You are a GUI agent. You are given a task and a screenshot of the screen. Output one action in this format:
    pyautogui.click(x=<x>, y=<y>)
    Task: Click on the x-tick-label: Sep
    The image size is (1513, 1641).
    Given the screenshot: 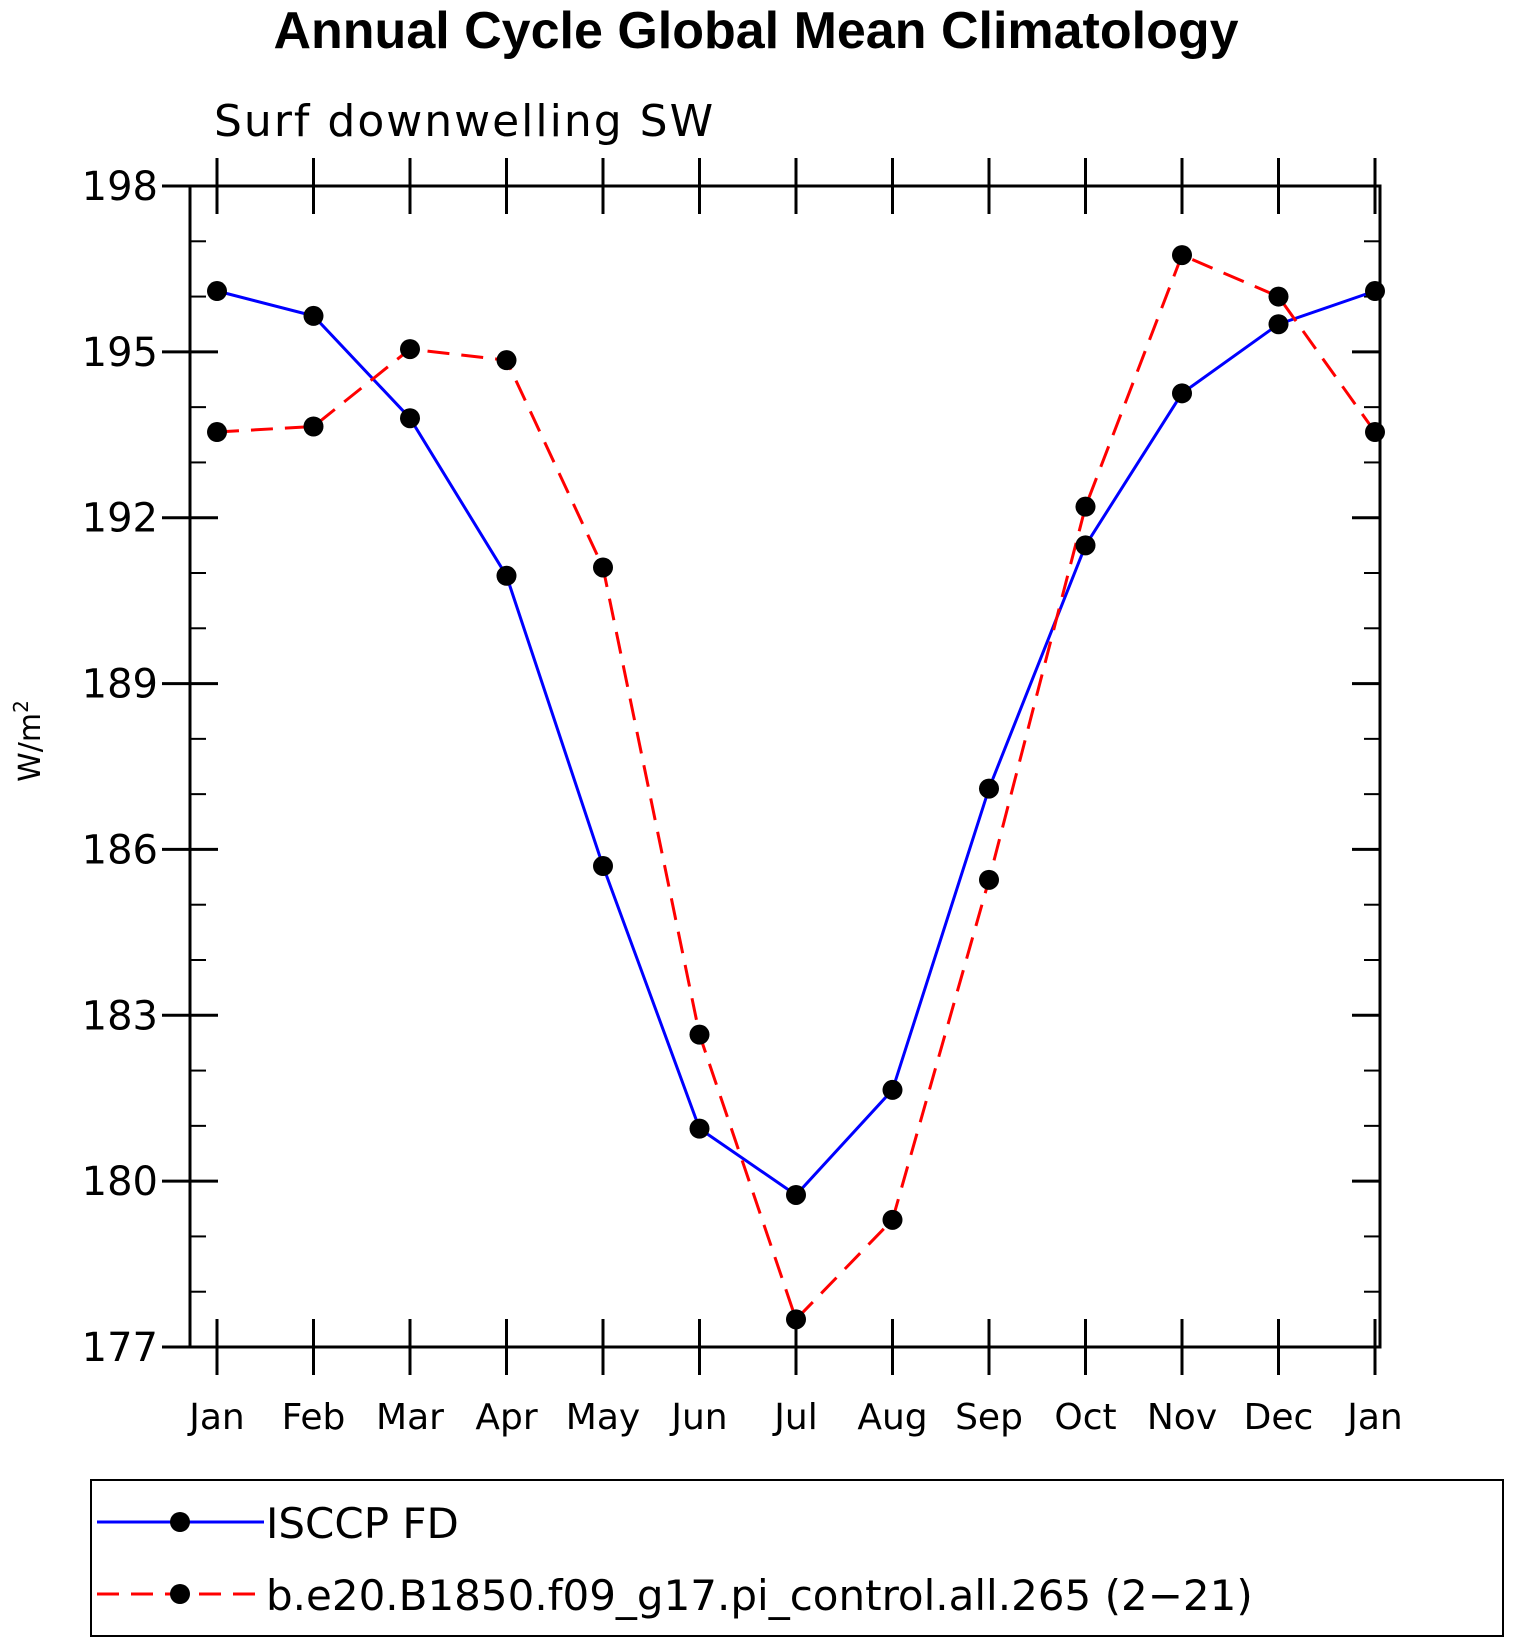 What is the action you would take?
    pyautogui.click(x=989, y=1417)
    